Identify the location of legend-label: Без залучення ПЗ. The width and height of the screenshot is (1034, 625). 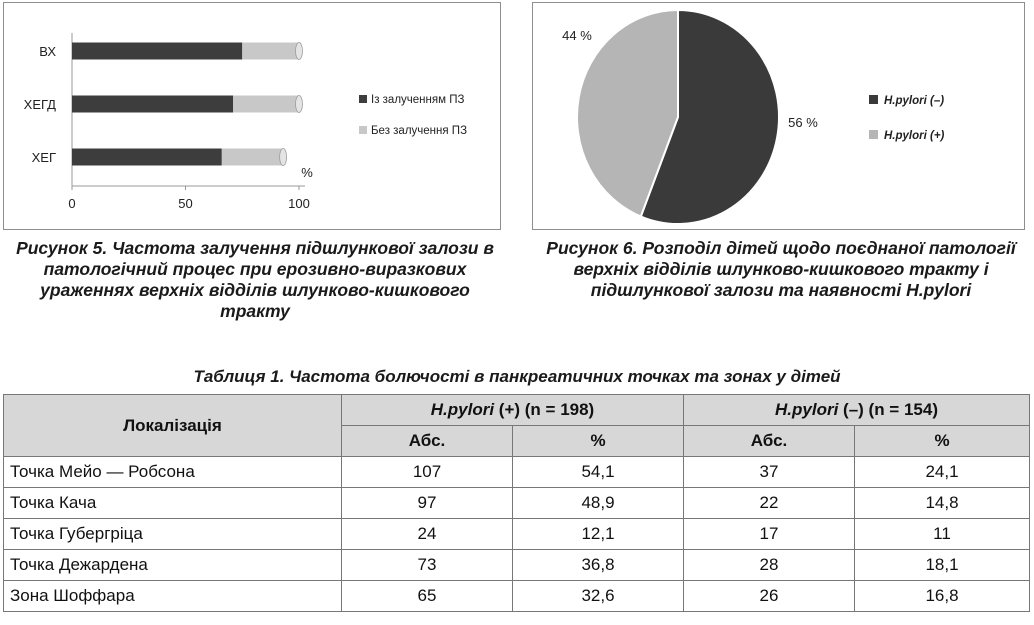
(419, 131).